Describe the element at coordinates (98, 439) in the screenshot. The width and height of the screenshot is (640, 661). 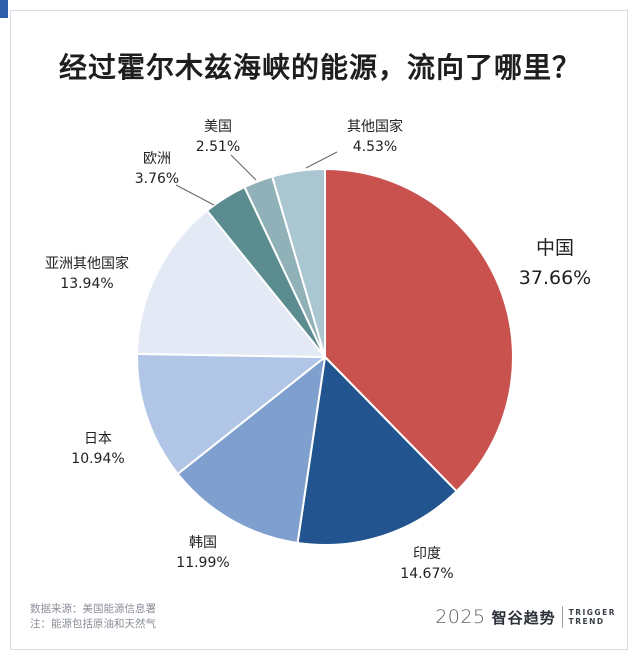
I see `slice-name-label: 日本` at that location.